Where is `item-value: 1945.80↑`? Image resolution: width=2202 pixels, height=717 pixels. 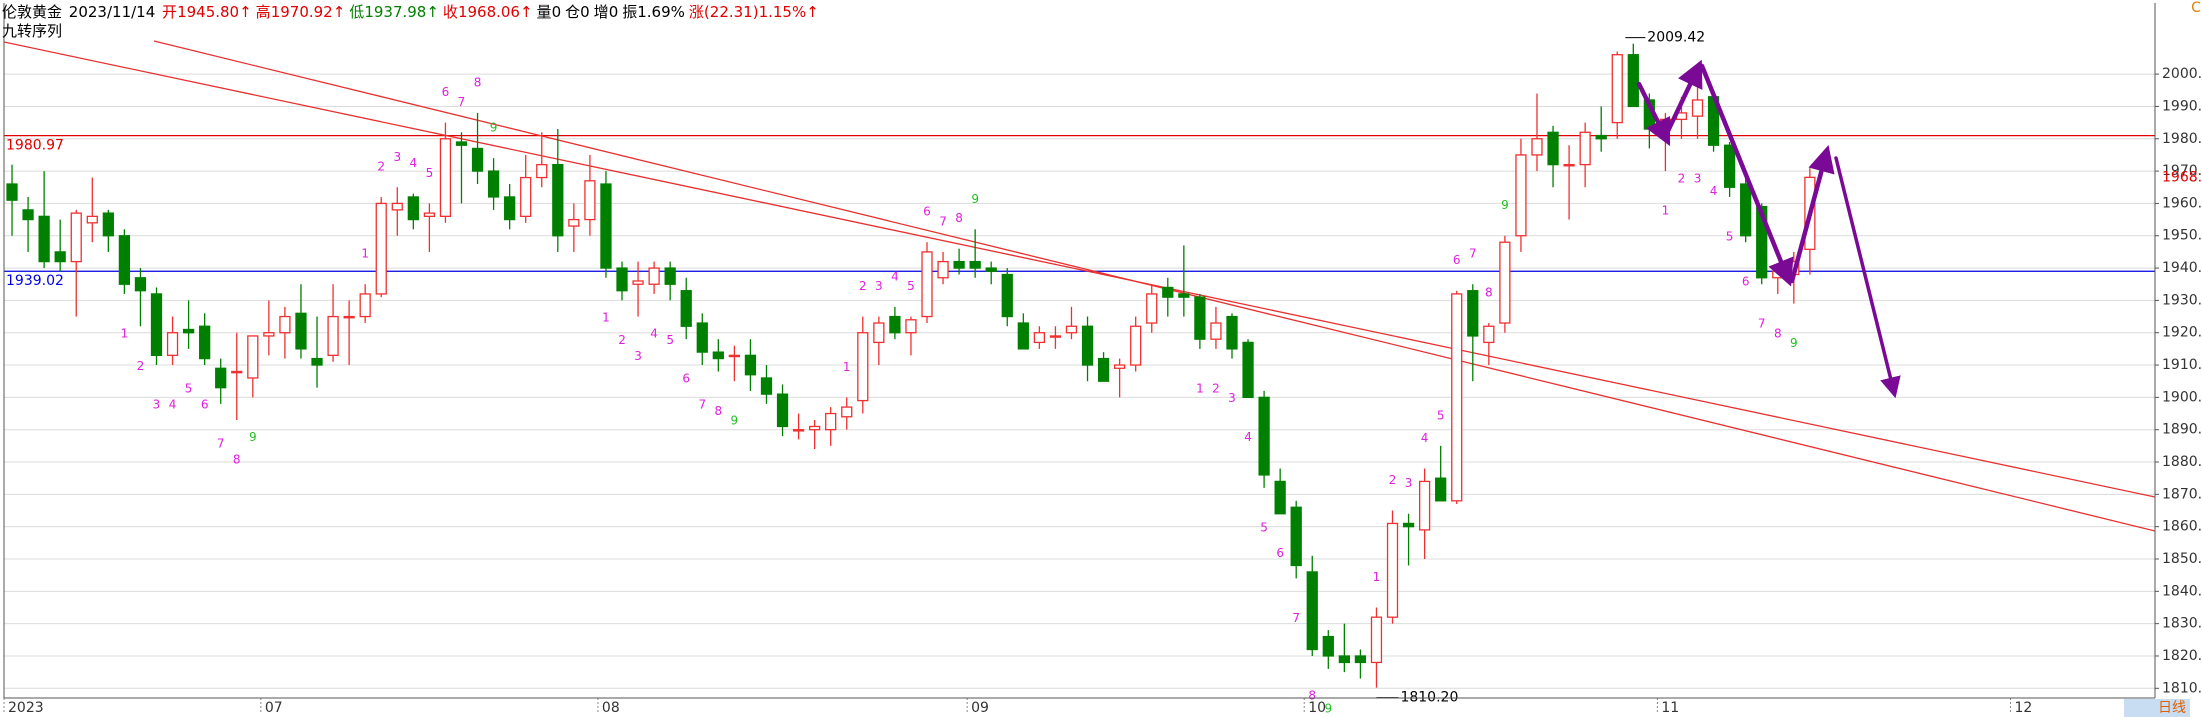
item-value: 1945.80↑ is located at coordinates (214, 12).